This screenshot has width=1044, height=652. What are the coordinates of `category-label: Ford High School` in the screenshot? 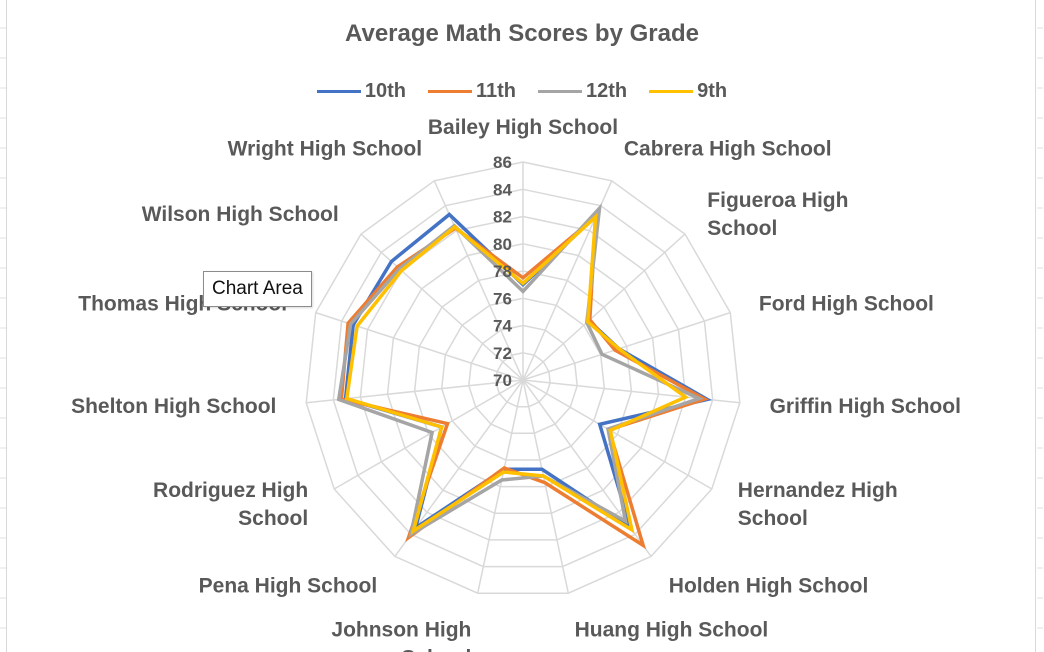 It's located at (846, 303).